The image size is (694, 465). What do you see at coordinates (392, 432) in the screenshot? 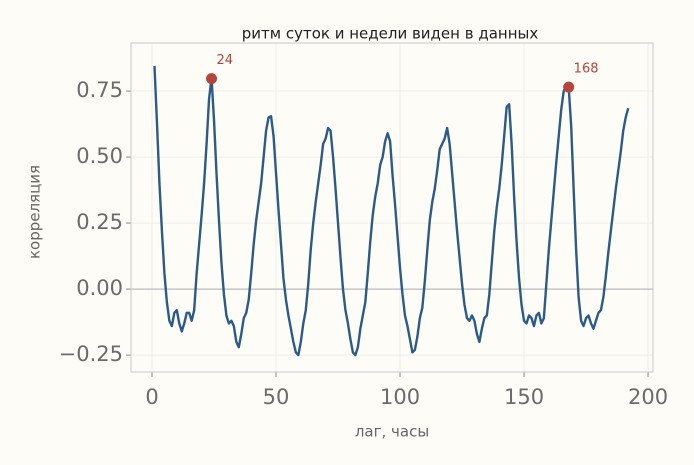
I see `x-axis-label: лаг, часы` at bounding box center [392, 432].